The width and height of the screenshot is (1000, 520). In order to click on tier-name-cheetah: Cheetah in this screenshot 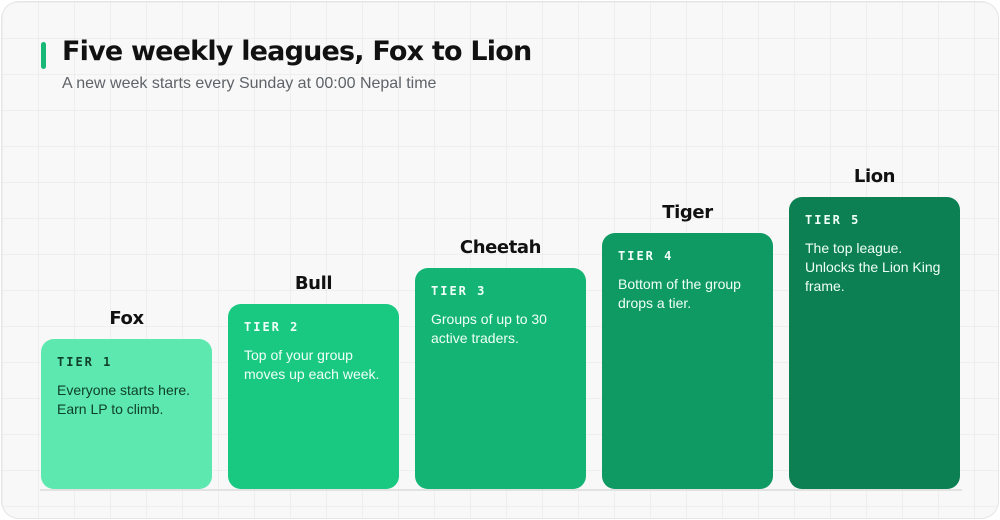, I will do `click(500, 247)`.